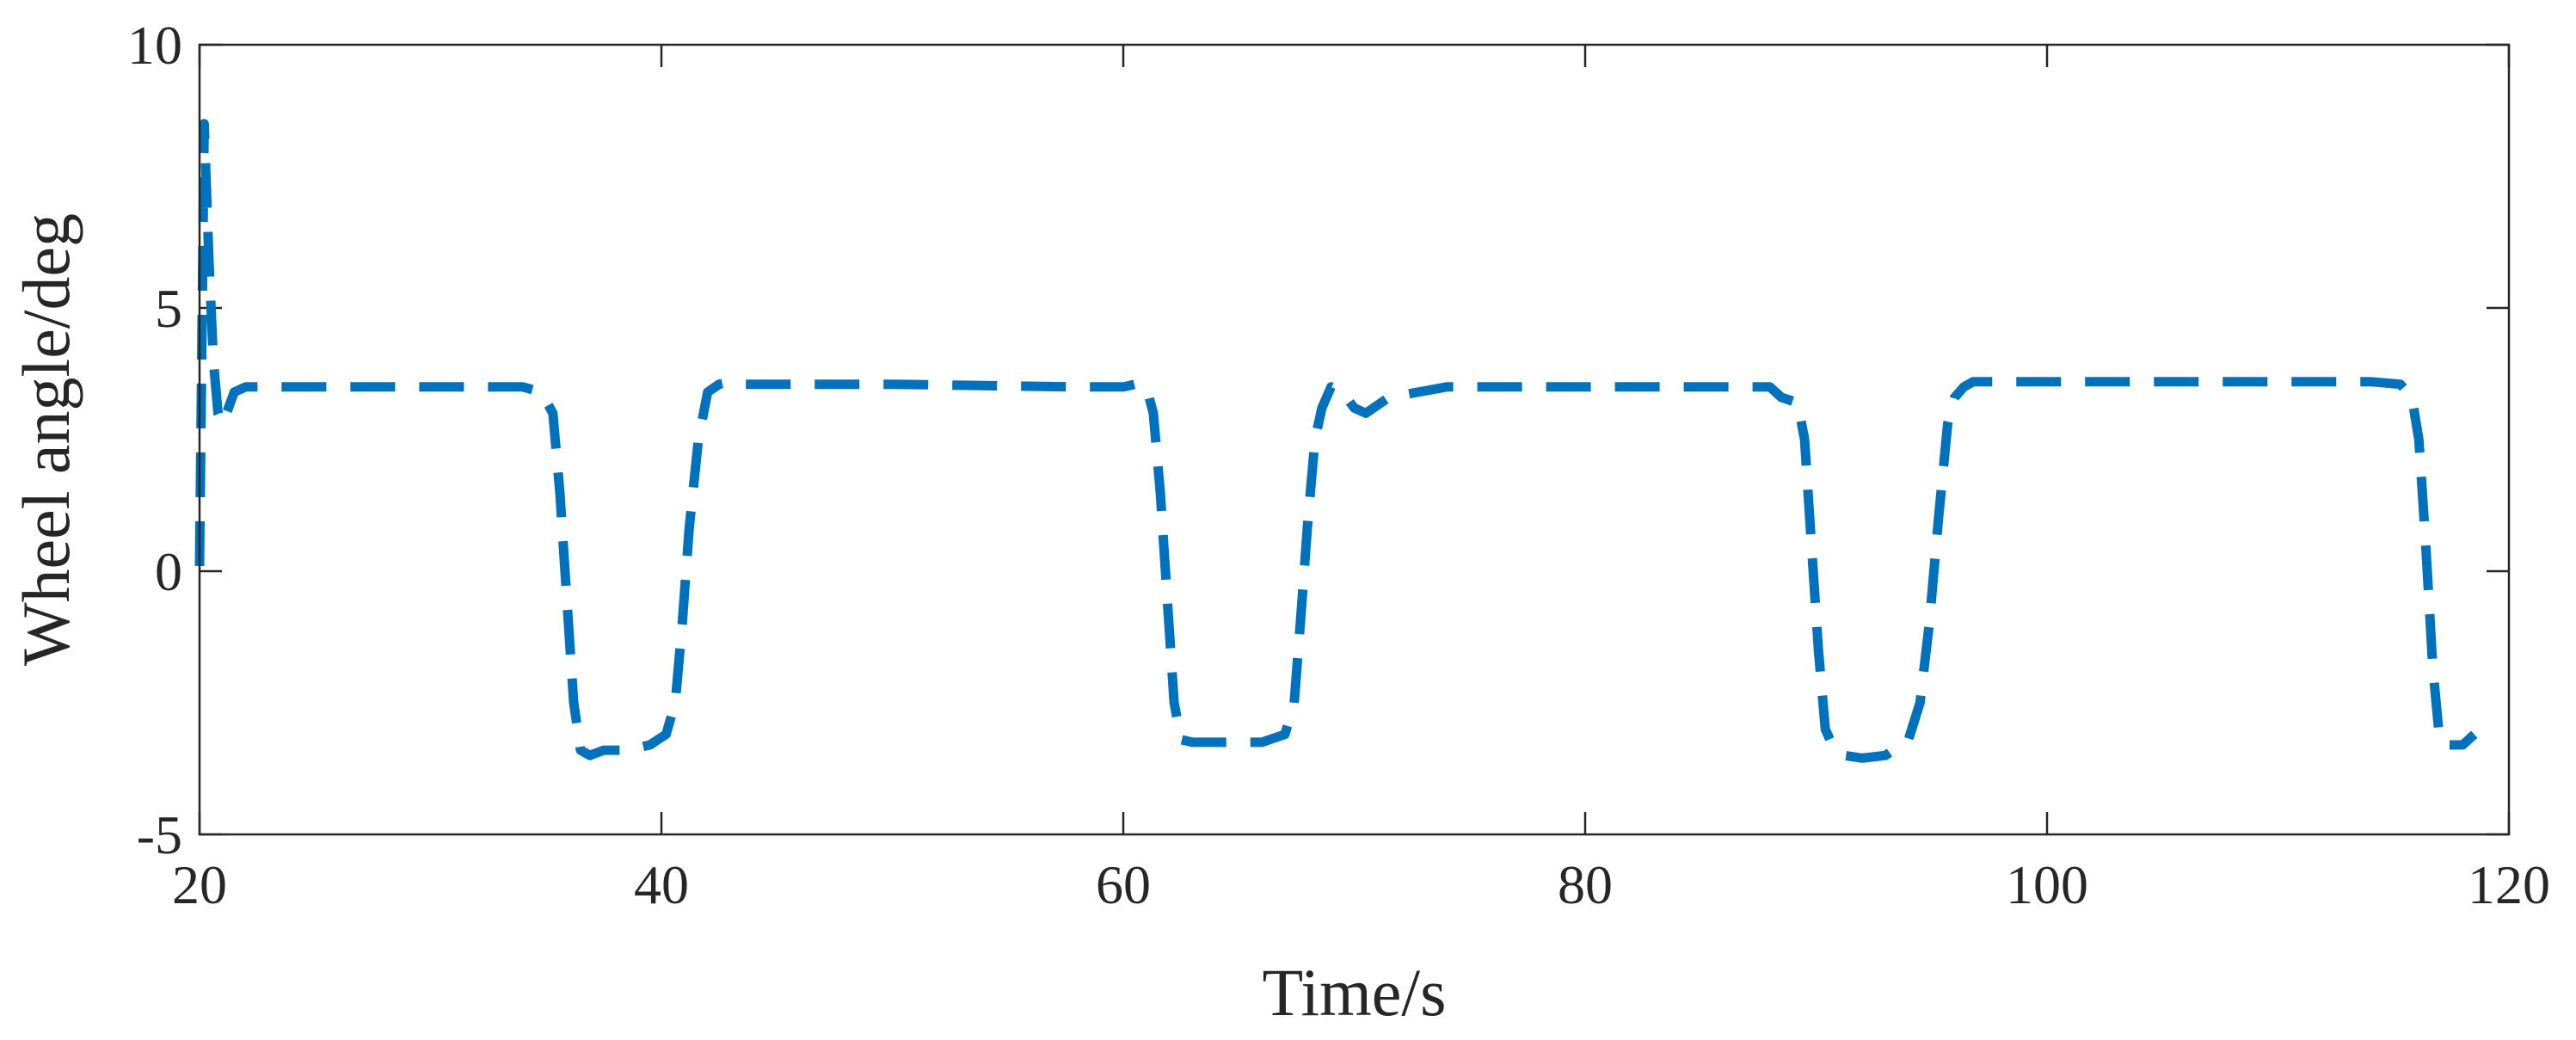 The width and height of the screenshot is (2576, 1040). What do you see at coordinates (199, 884) in the screenshot?
I see `x-tick-label: 20` at bounding box center [199, 884].